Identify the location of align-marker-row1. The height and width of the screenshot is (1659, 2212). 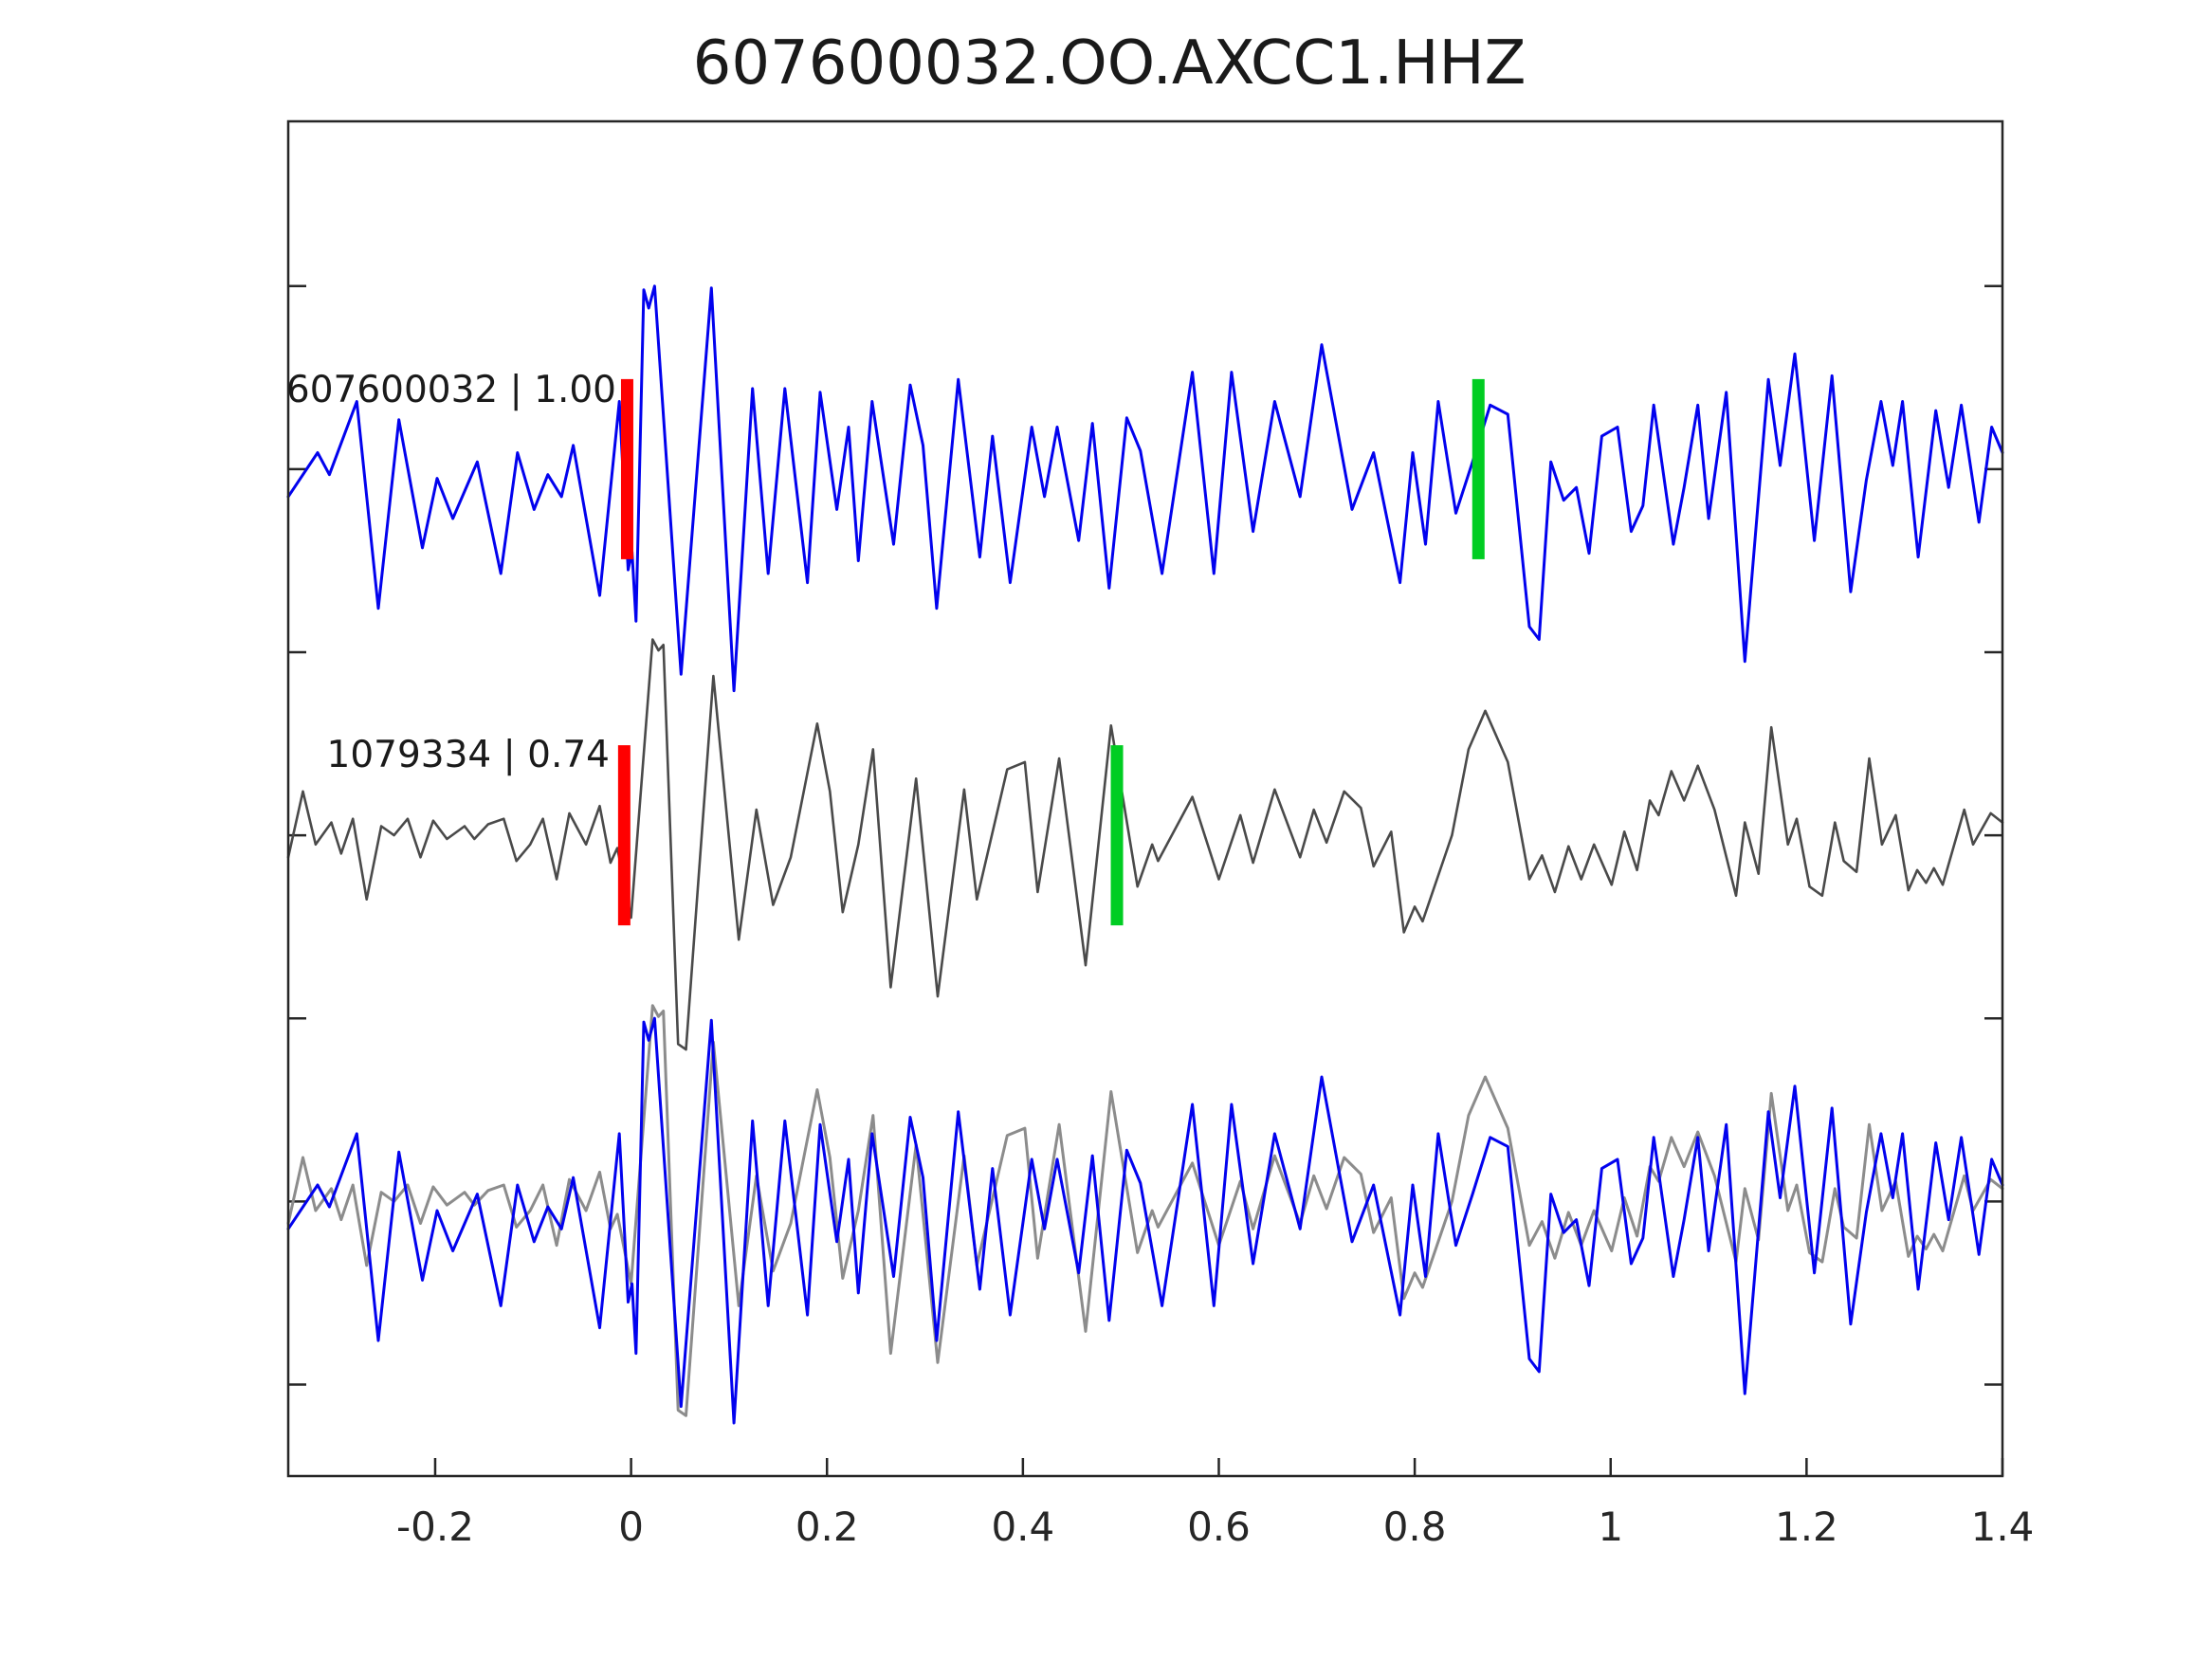
(1117, 835).